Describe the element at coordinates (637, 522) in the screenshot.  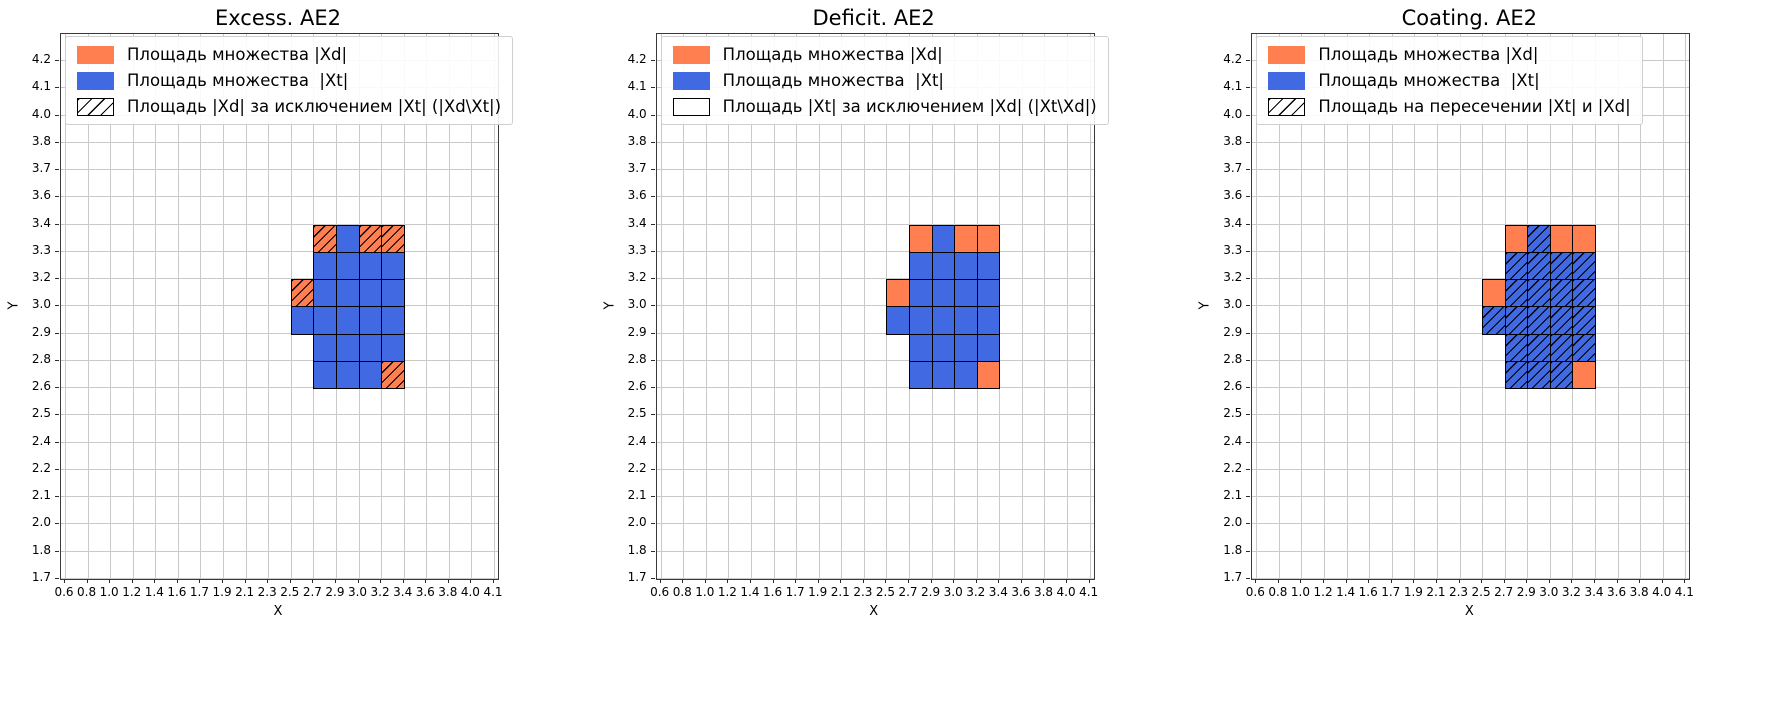
I see `y-tick-label: 2.0` at that location.